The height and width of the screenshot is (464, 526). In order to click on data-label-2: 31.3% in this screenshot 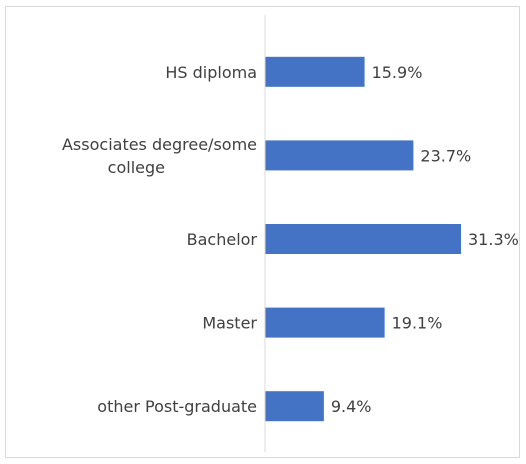, I will do `click(493, 239)`.